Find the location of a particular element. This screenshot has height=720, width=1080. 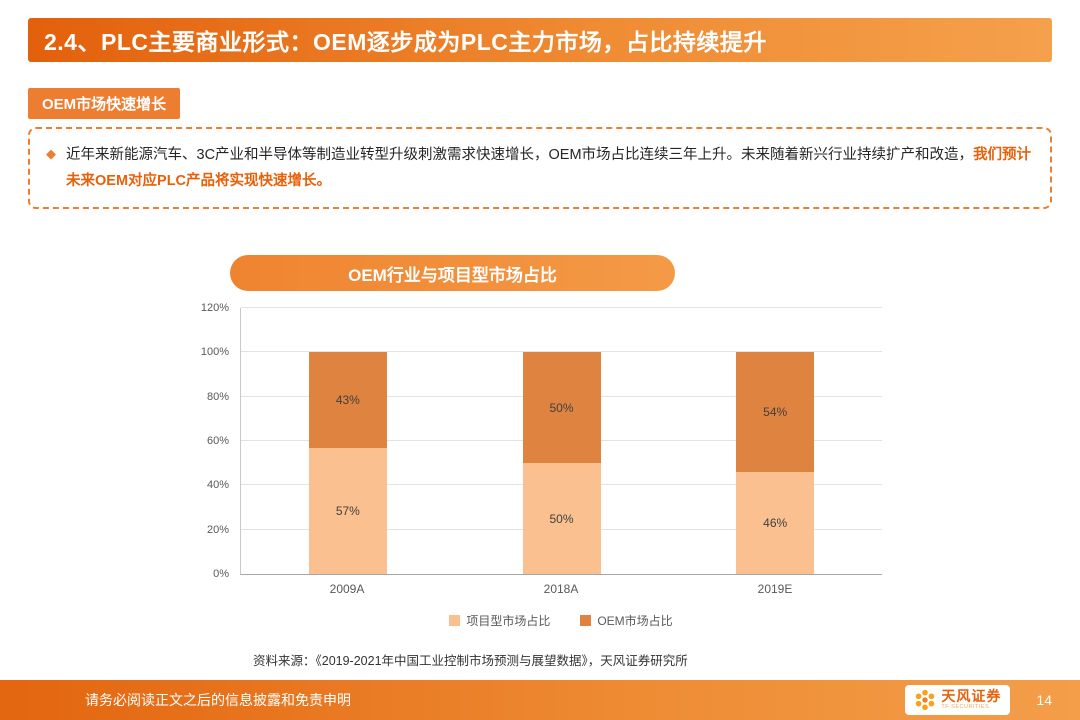

bar-segment: 54% is located at coordinates (775, 412).